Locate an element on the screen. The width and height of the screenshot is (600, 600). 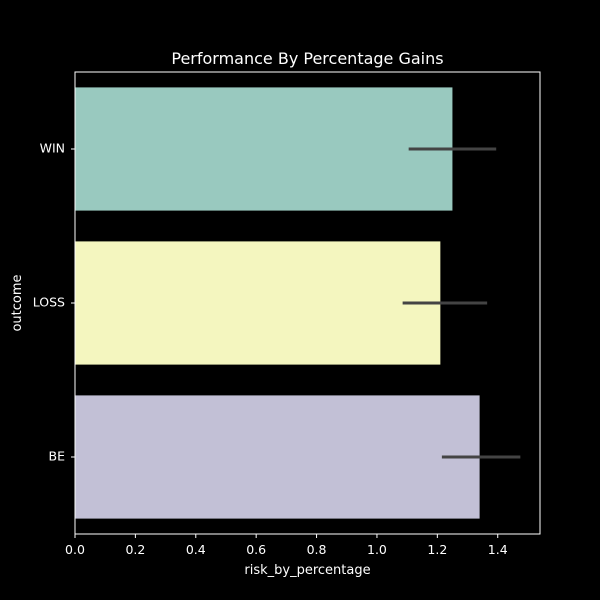
x-axis-label: risk_by_percentage is located at coordinates (307, 570).